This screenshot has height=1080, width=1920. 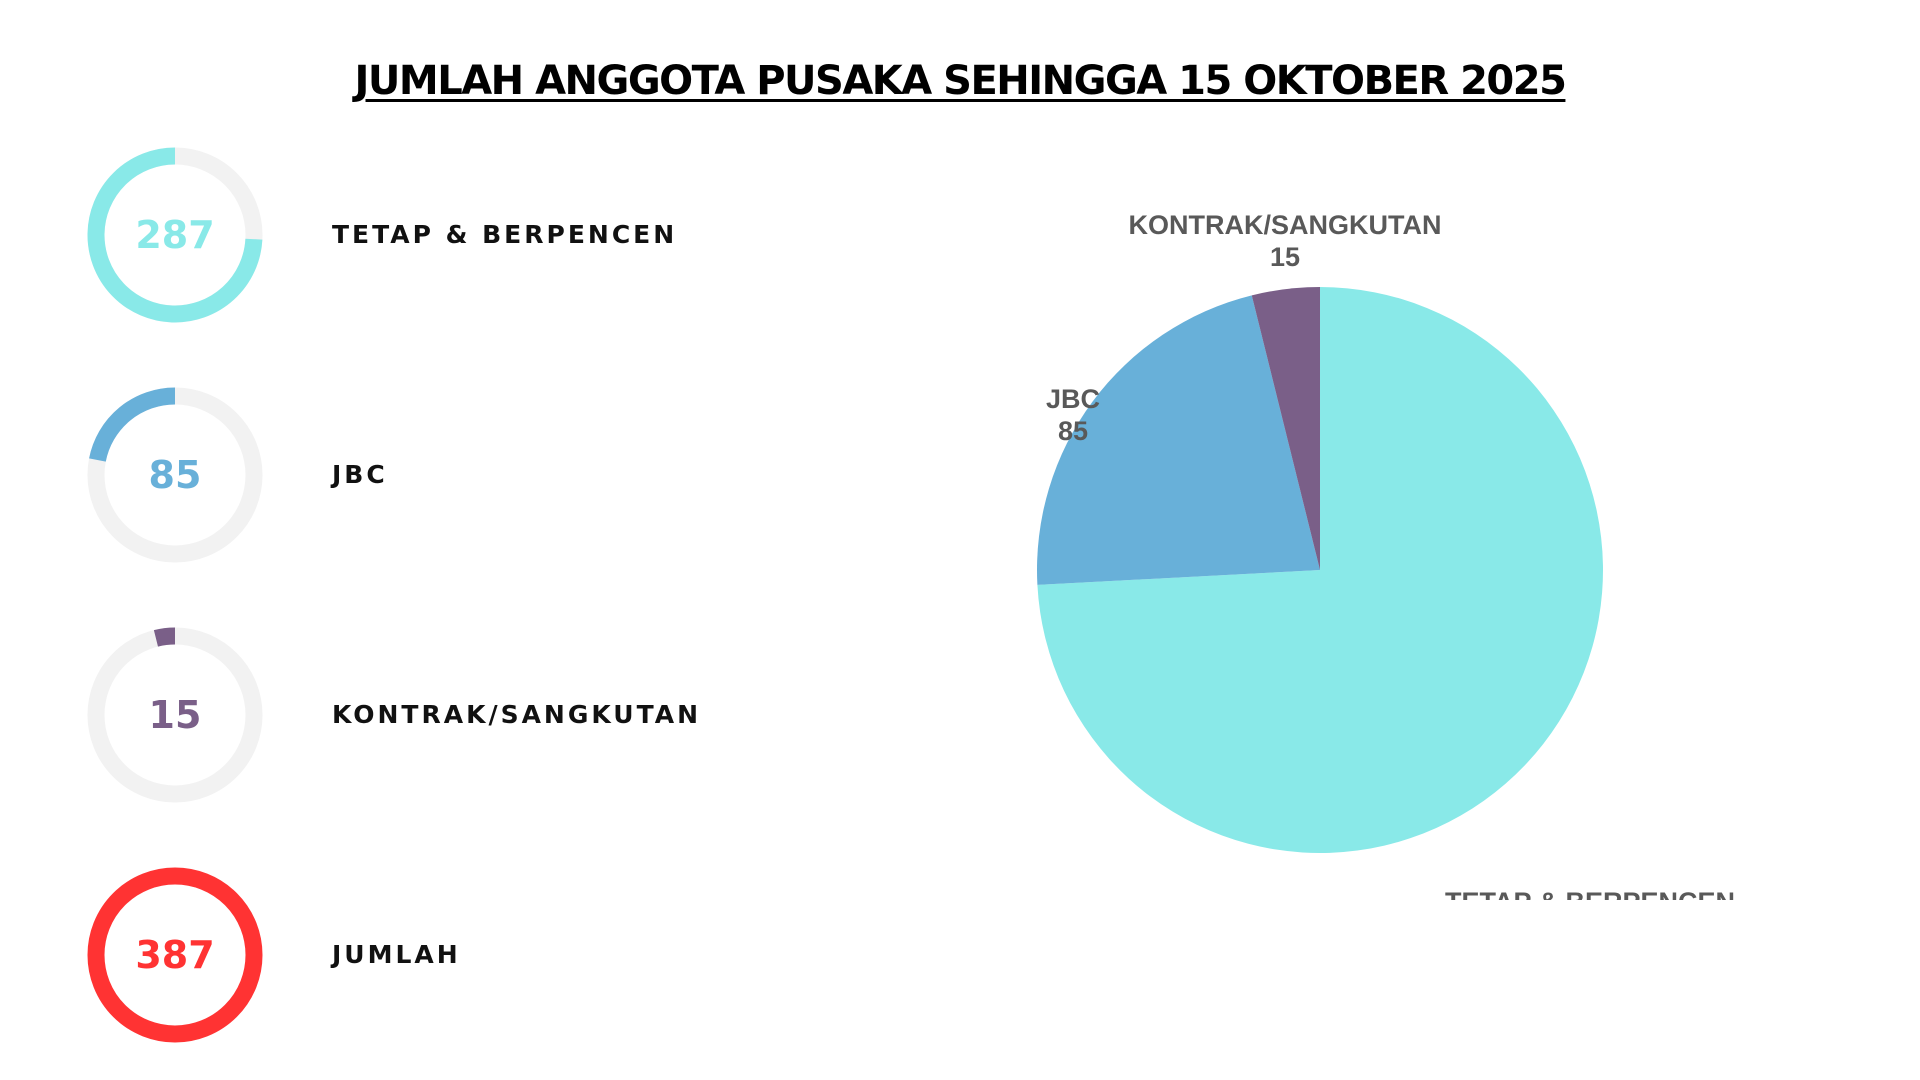 I want to click on stat-row-tetap: 287 TETAP & BERPENCEN, so click(x=440, y=235).